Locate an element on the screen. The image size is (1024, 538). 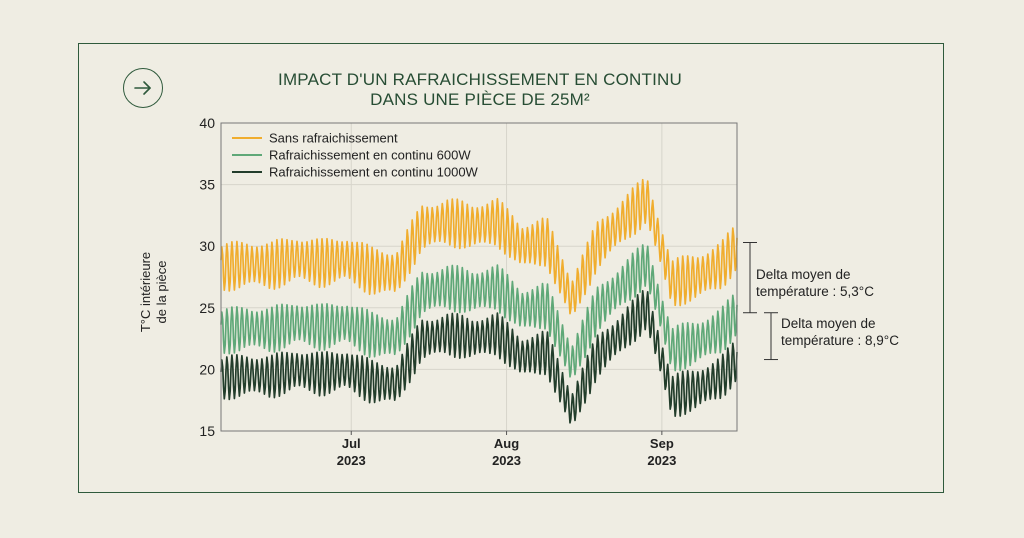
annotation-delta-600w-line2: température : 5,3°C is located at coordinates (815, 291).